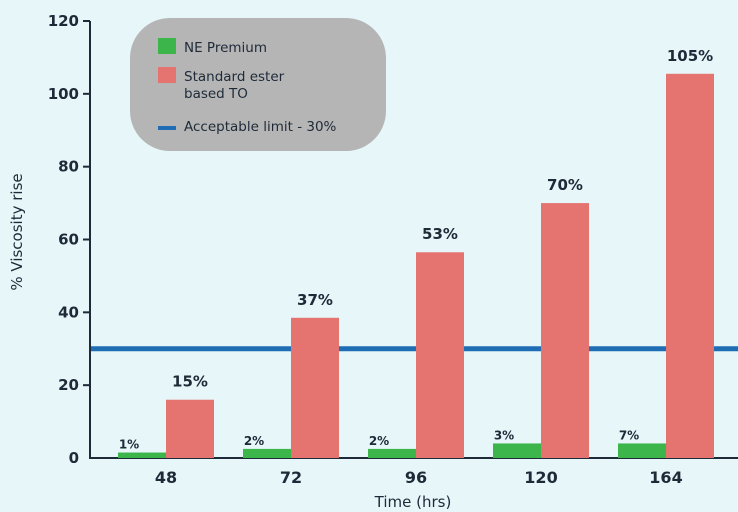  I want to click on x-tick-label: 72, so click(291, 477).